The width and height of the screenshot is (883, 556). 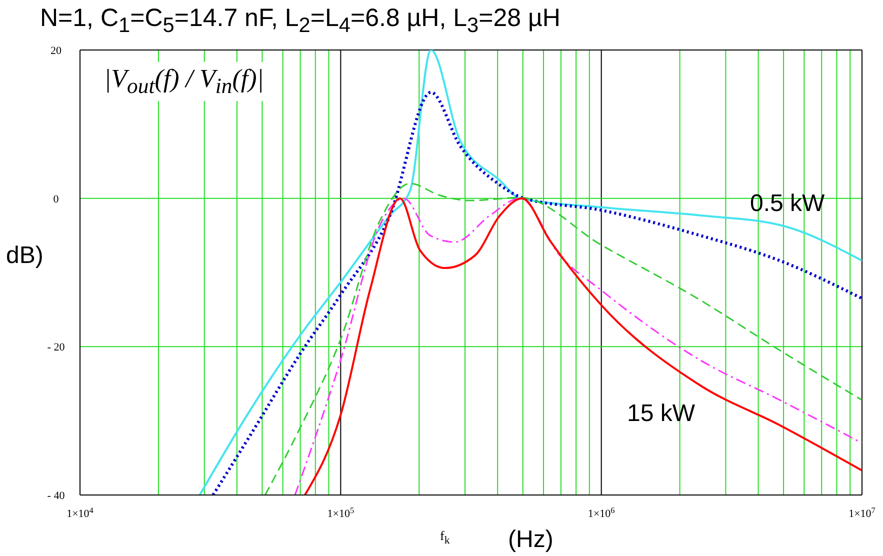 I want to click on y-tick-label: 0, so click(x=56, y=199).